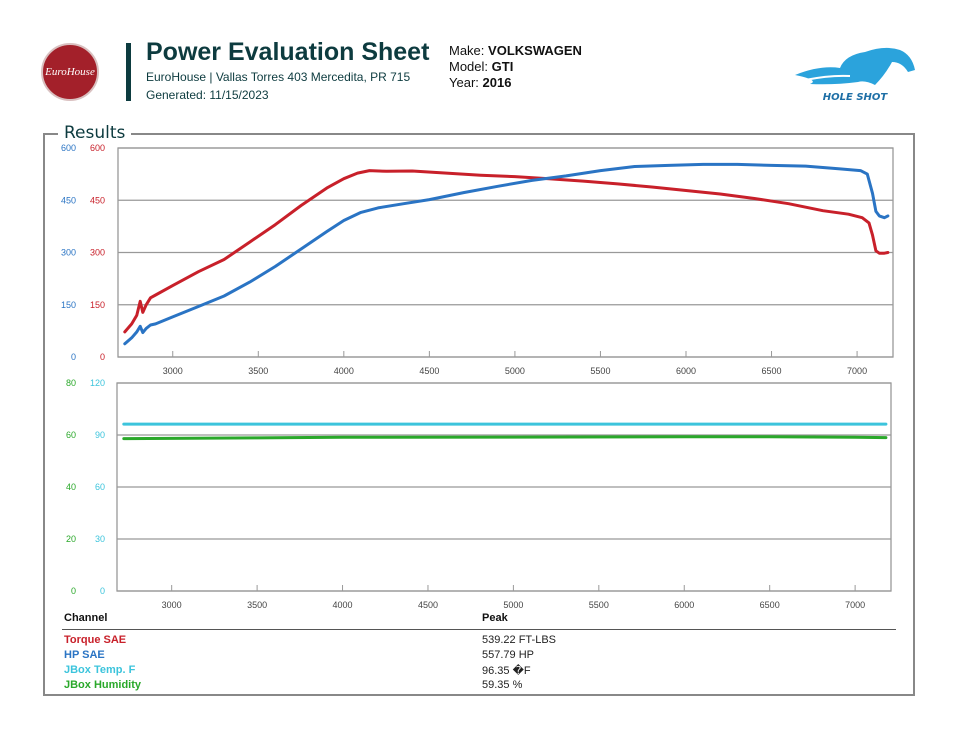  I want to click on y-tick-label-outer: 150, so click(68, 305).